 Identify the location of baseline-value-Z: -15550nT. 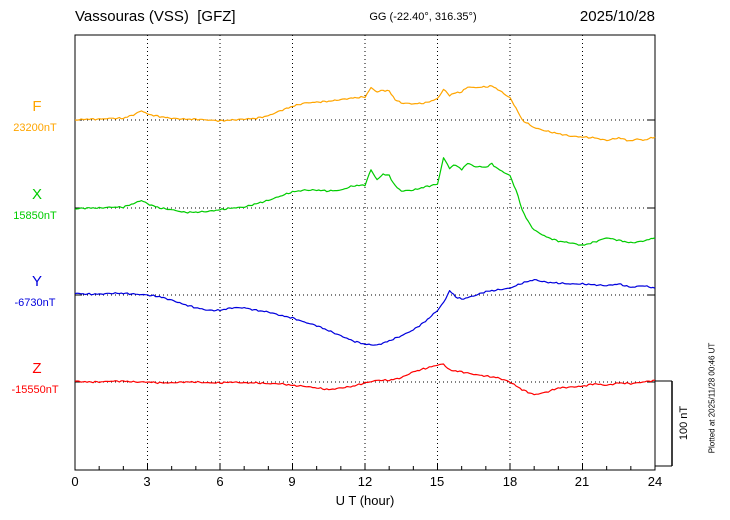
(35, 390).